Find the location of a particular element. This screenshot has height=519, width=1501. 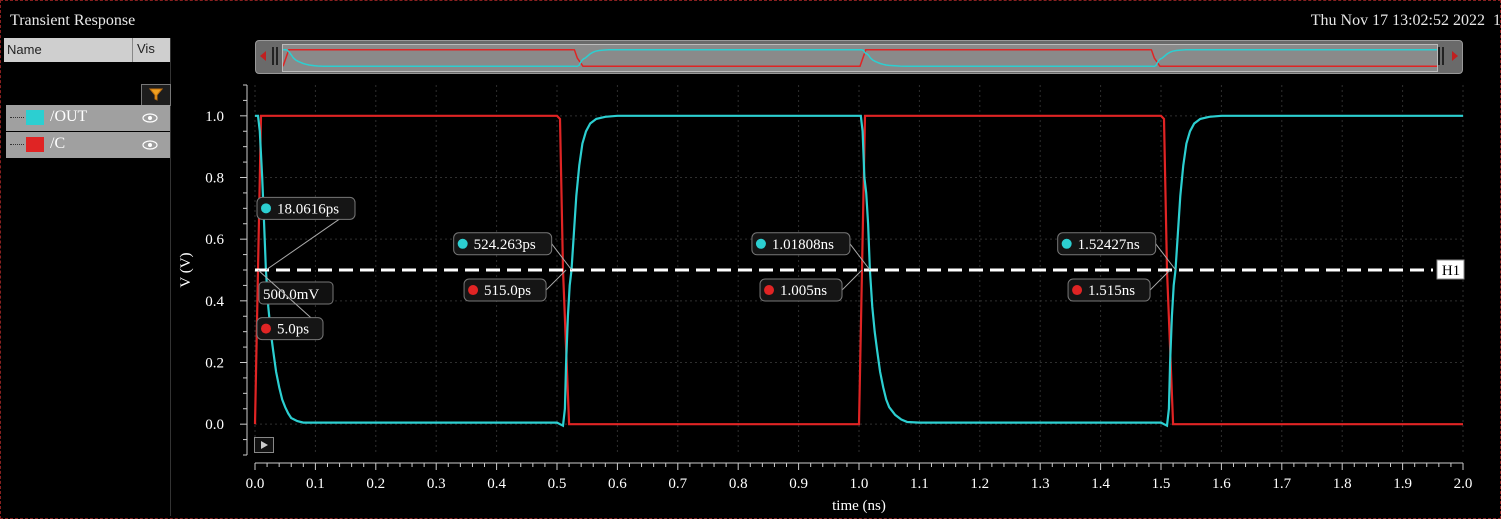

signal-name-out: /OUT is located at coordinates (69, 116).